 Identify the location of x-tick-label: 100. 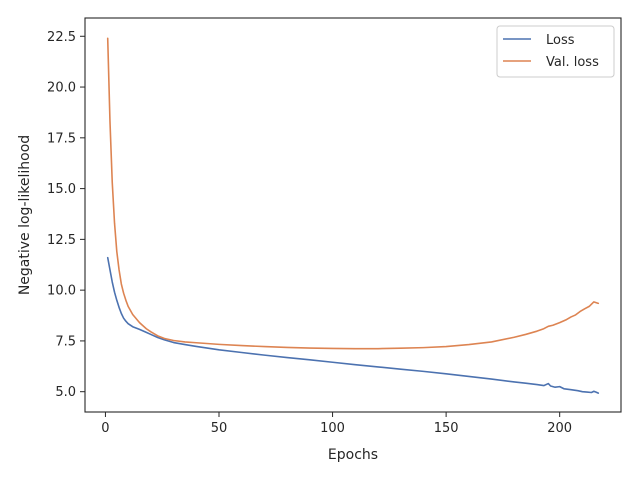
(332, 428).